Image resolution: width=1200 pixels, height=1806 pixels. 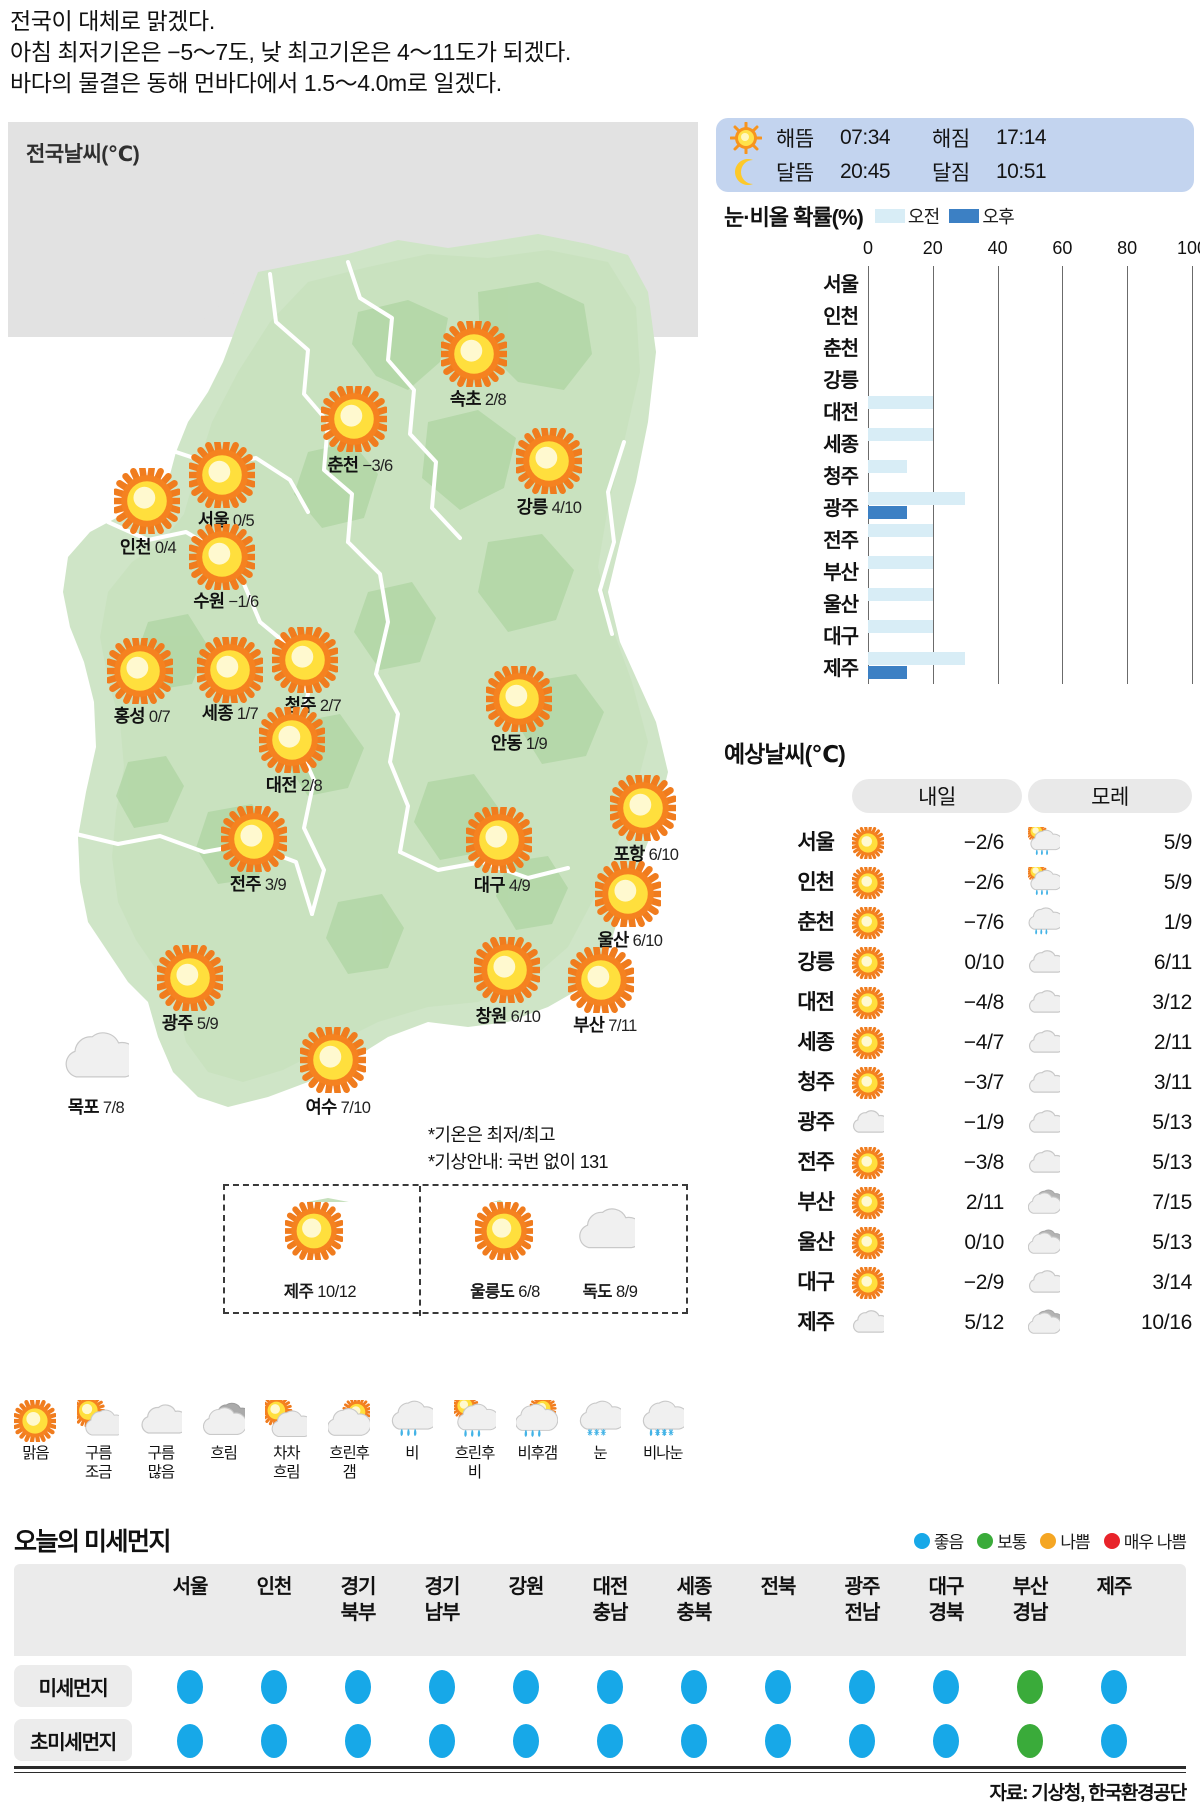 What do you see at coordinates (1172, 1282) in the screenshot?
I see `forecast-temp-dayafter: 3/14` at bounding box center [1172, 1282].